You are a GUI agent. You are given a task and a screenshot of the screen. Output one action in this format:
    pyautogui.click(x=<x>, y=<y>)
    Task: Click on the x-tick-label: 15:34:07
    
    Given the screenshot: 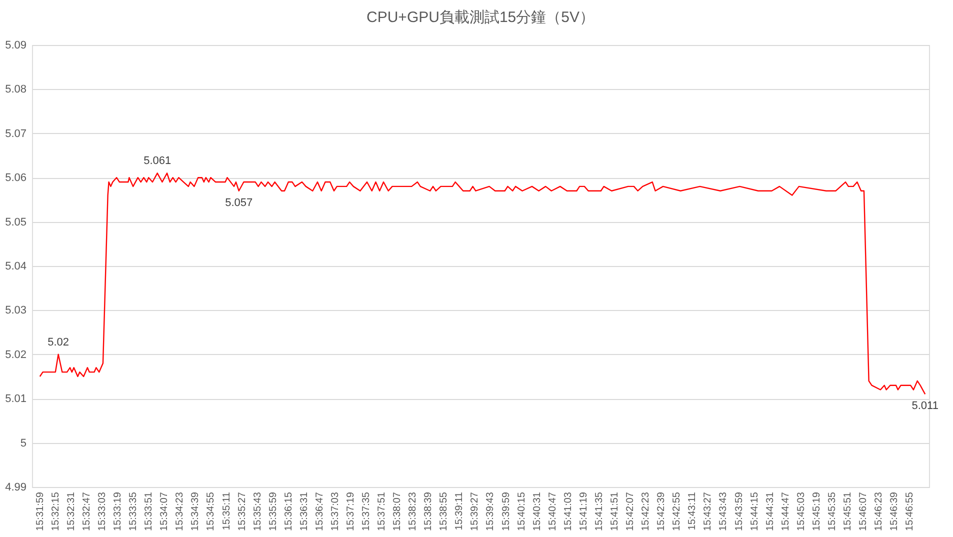 What is the action you would take?
    pyautogui.click(x=164, y=511)
    